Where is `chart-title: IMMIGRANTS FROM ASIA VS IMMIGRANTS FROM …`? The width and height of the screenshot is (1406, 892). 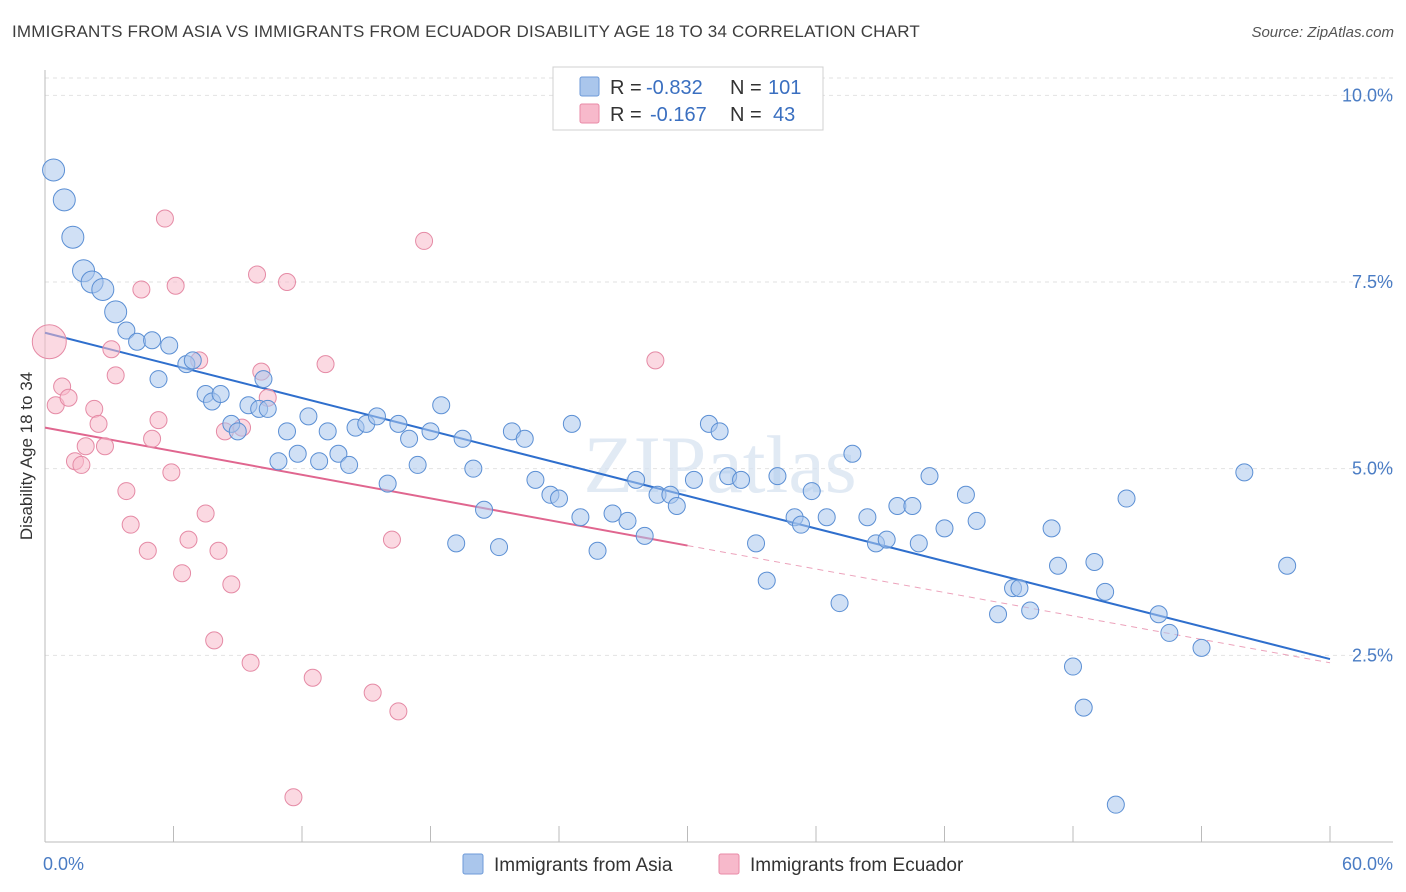 chart-title: IMMIGRANTS FROM ASIA VS IMMIGRANTS FROM … is located at coordinates (466, 31).